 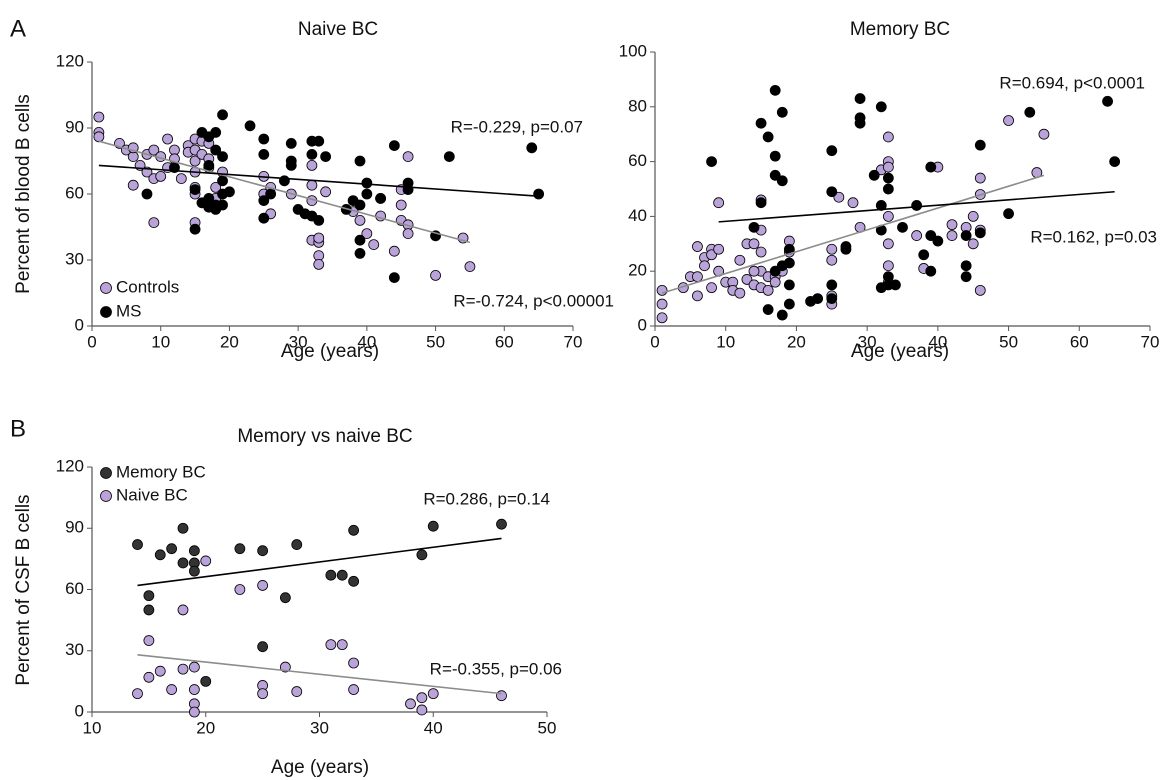 What do you see at coordinates (435, 341) in the screenshot?
I see `x-tick-label: 50` at bounding box center [435, 341].